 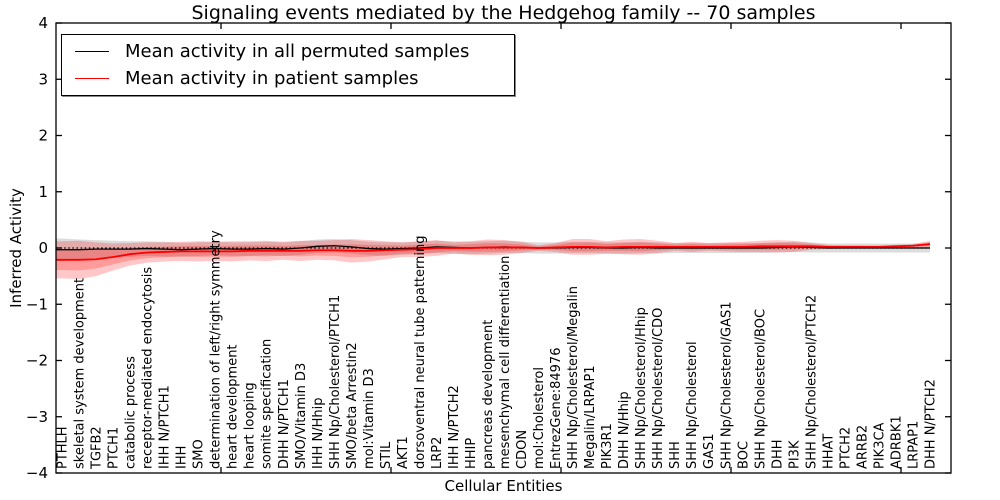 I want to click on x-category-label: LRP2, so click(x=437, y=453).